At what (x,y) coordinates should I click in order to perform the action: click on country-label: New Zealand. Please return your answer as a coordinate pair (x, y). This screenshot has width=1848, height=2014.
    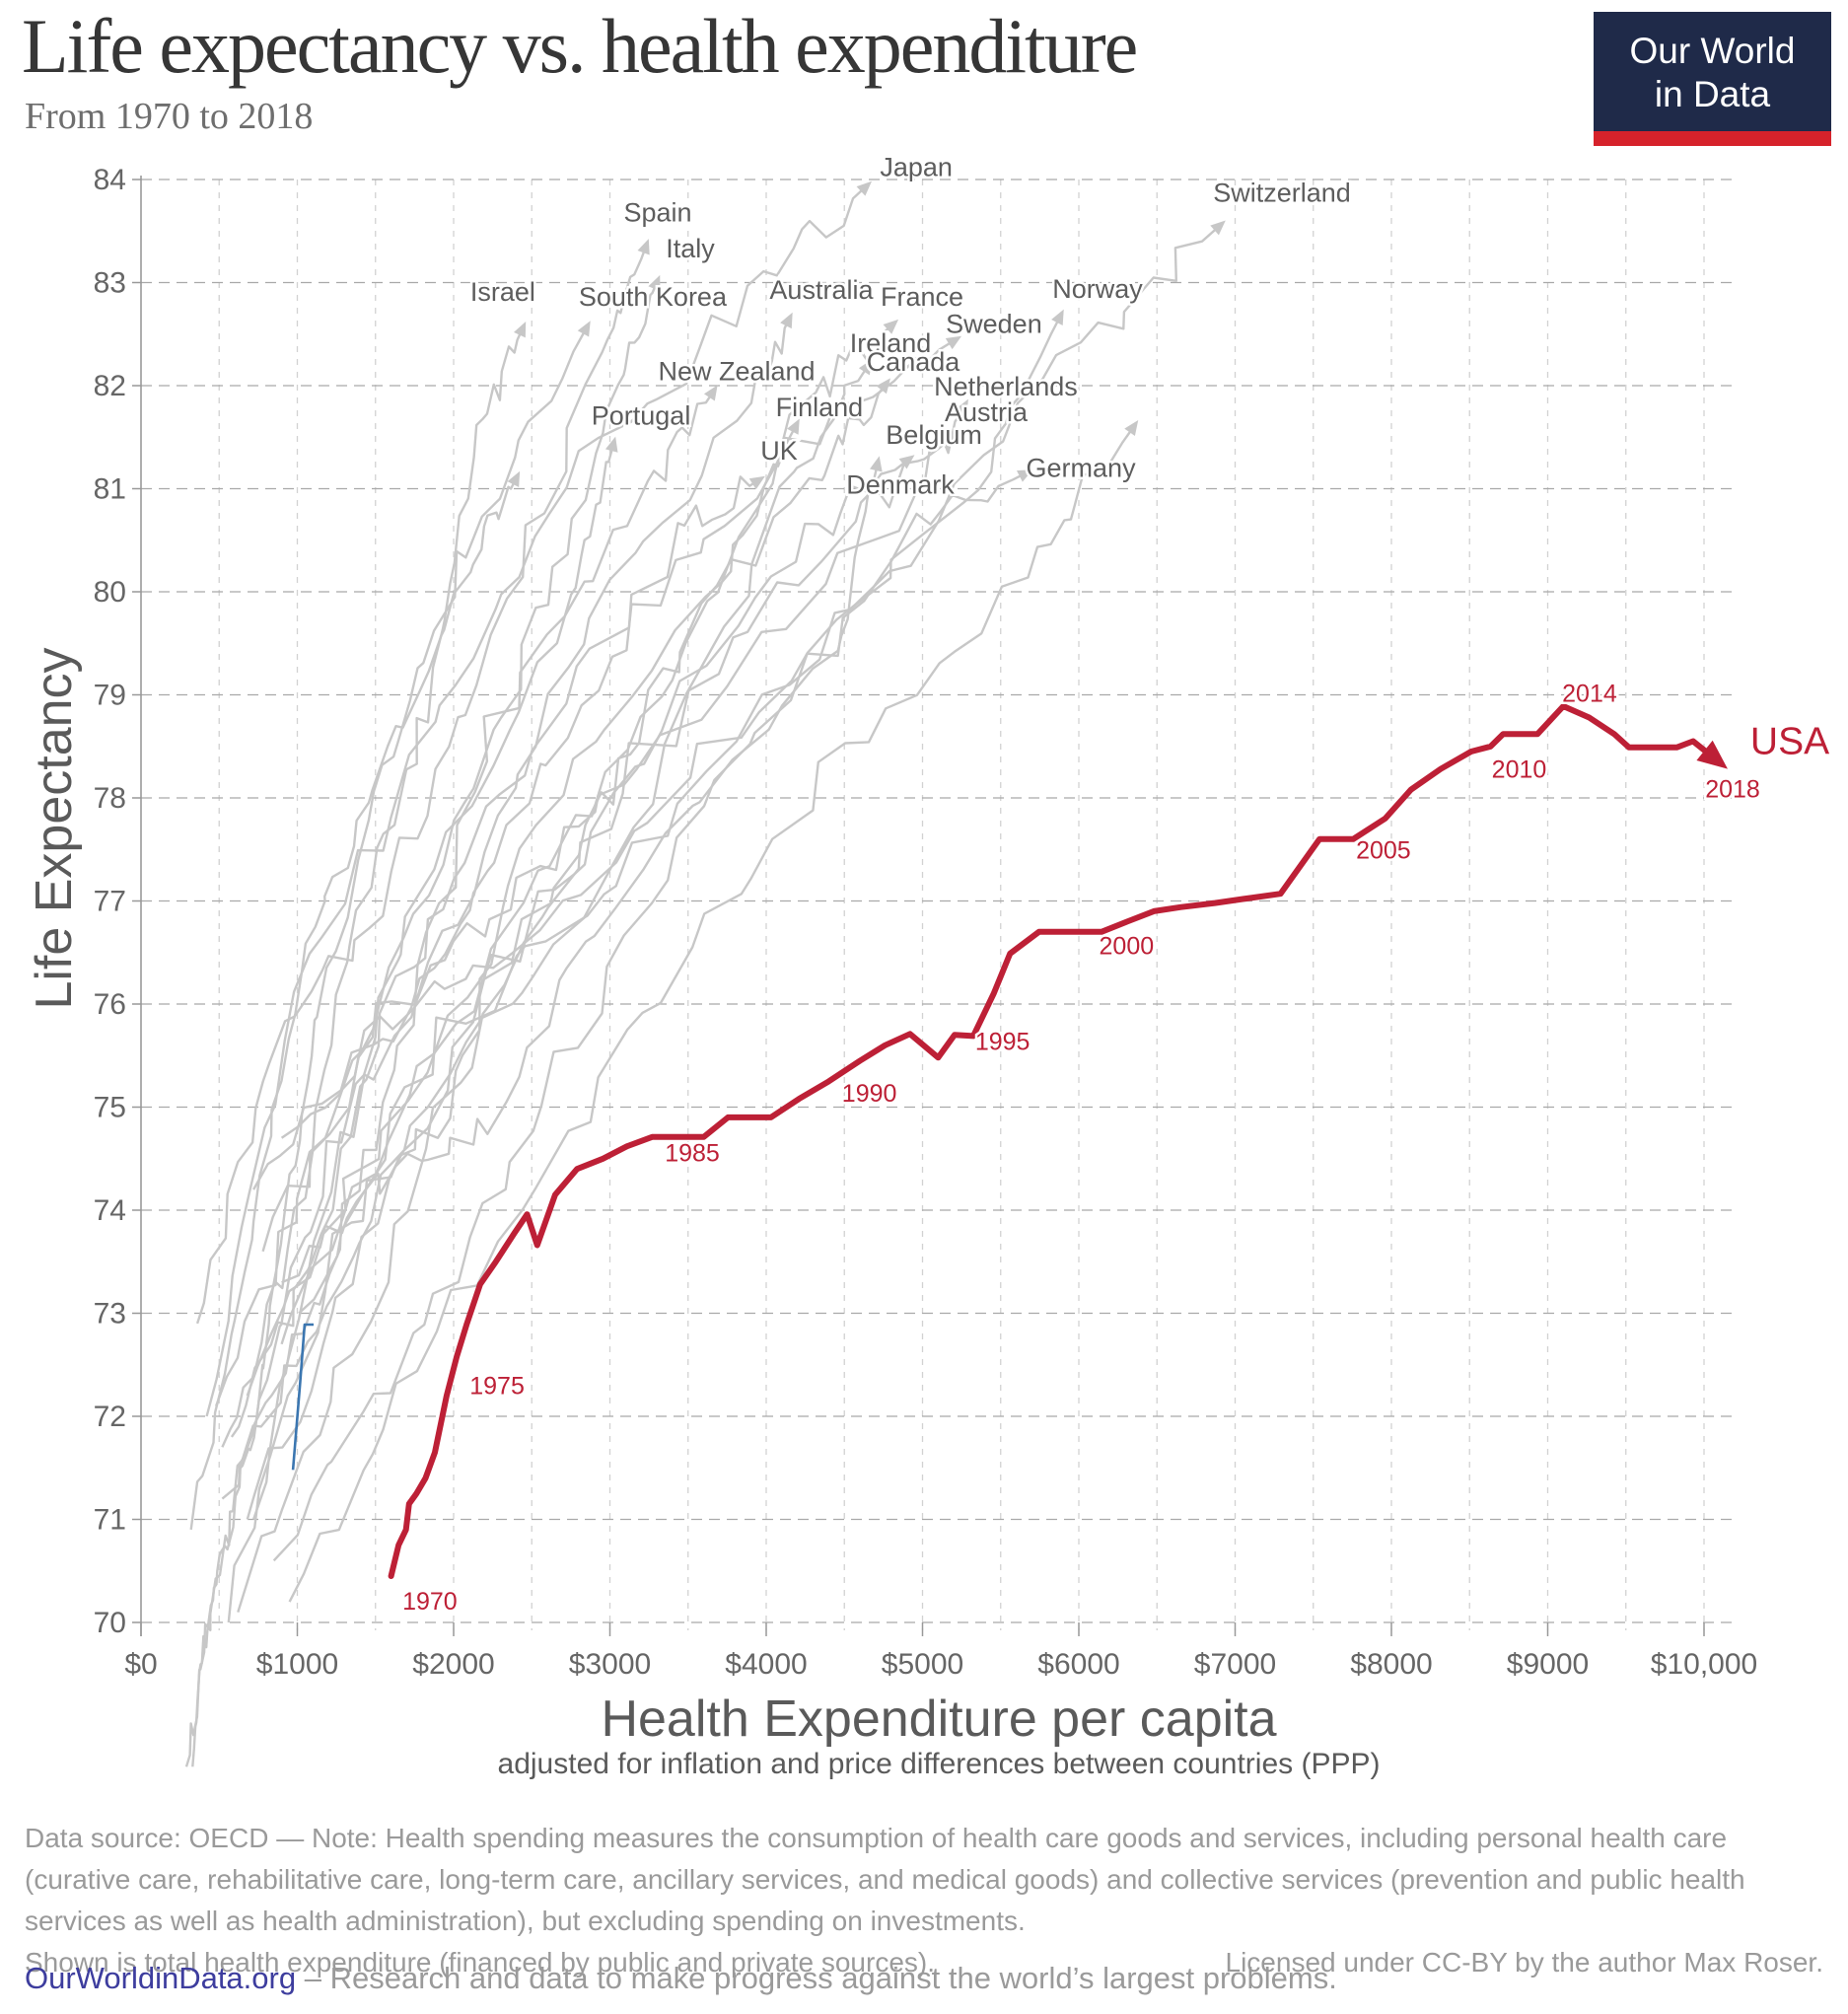
    Looking at the image, I should click on (736, 371).